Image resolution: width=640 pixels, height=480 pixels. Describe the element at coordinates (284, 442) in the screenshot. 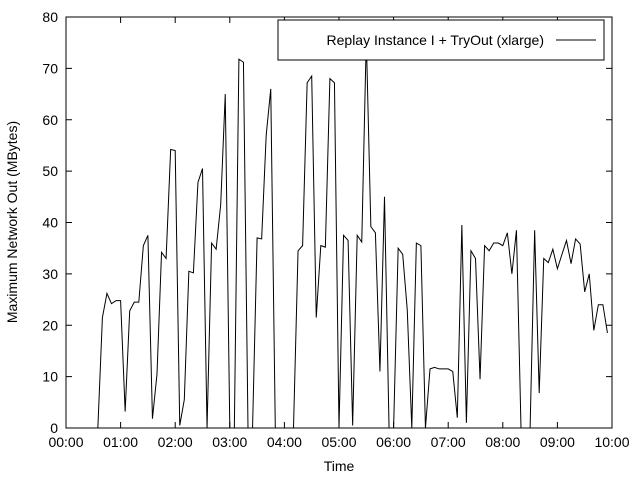

I see `x-tick-label: 04:00` at that location.